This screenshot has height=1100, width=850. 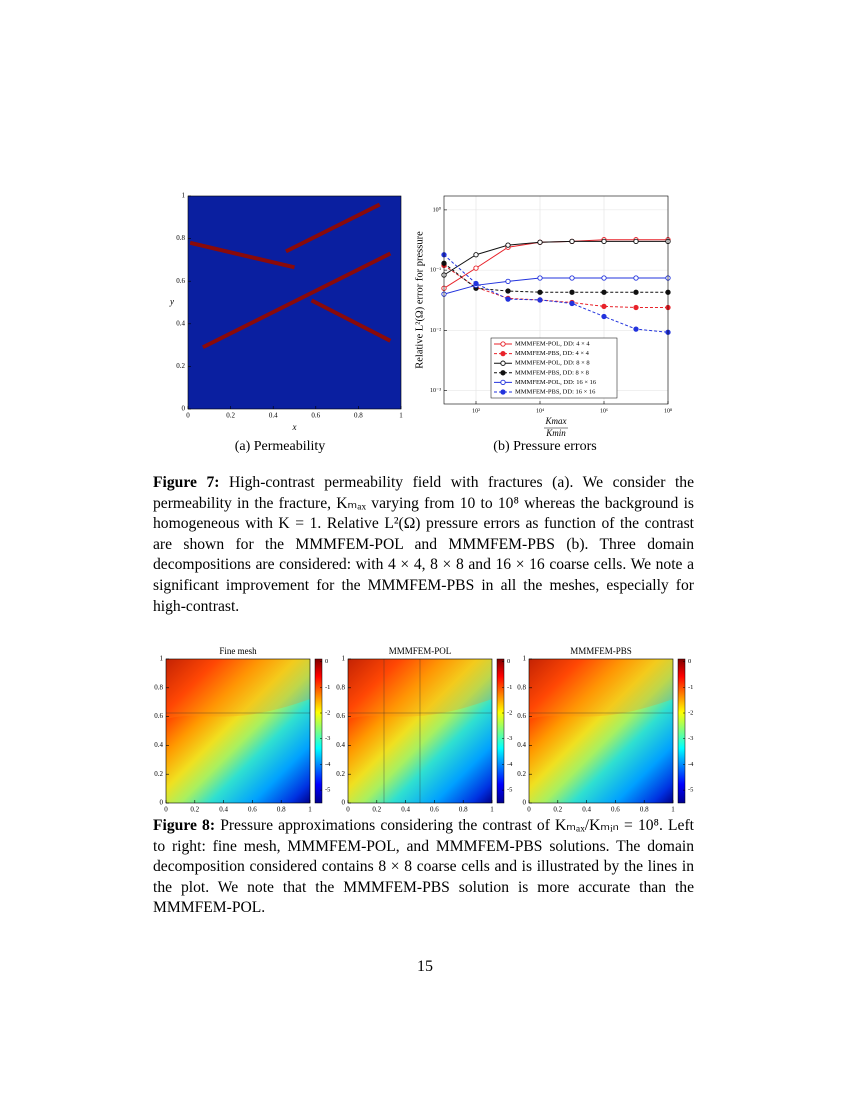 I want to click on x-tick-label: 10⁶, so click(x=604, y=411).